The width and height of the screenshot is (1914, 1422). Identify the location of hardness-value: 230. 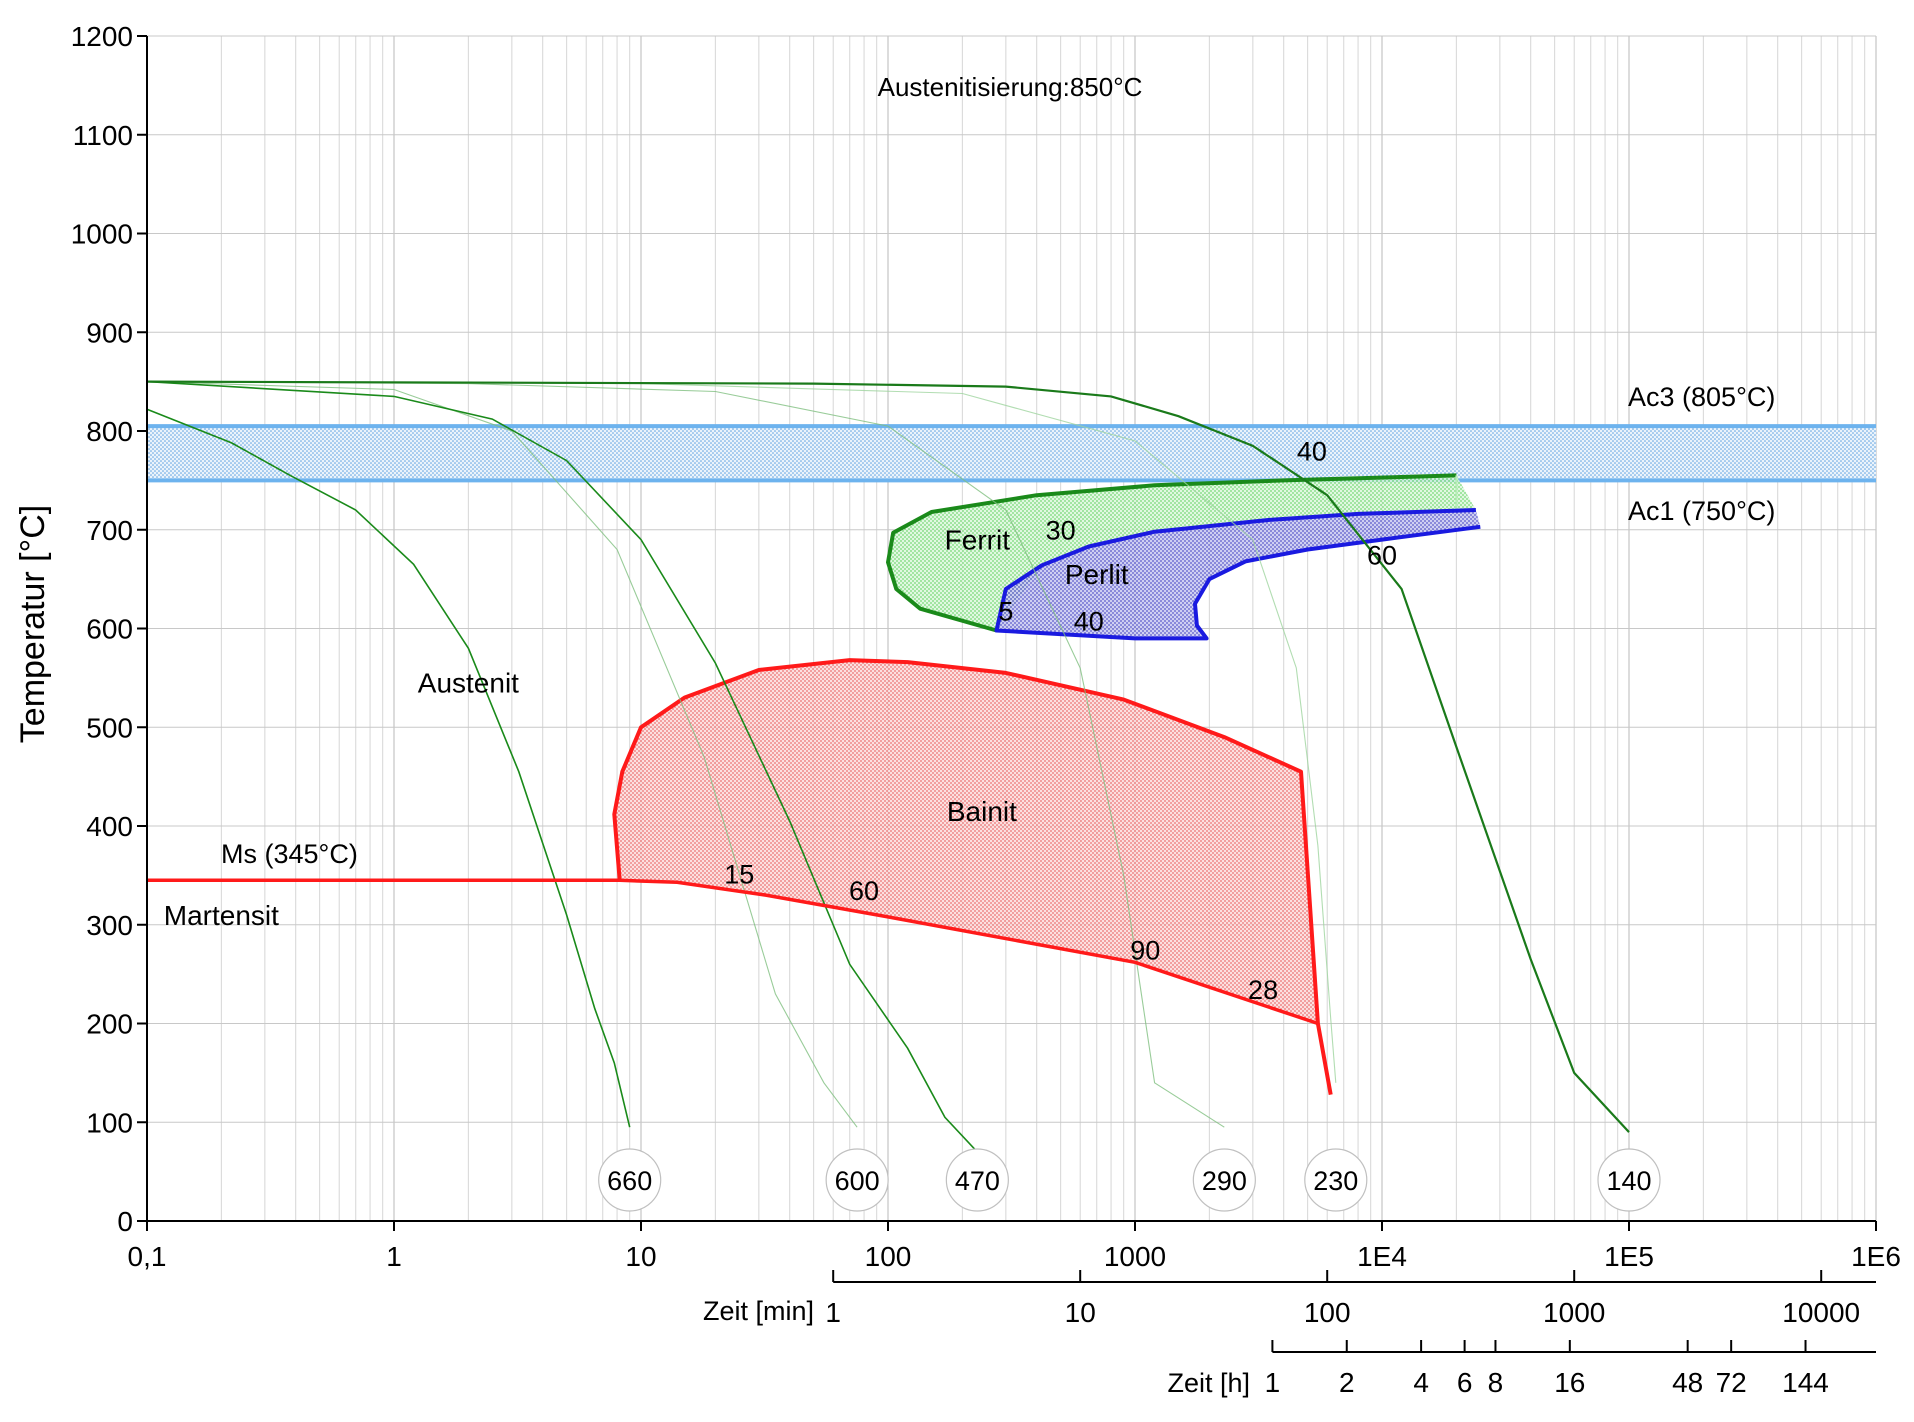
(1335, 1181).